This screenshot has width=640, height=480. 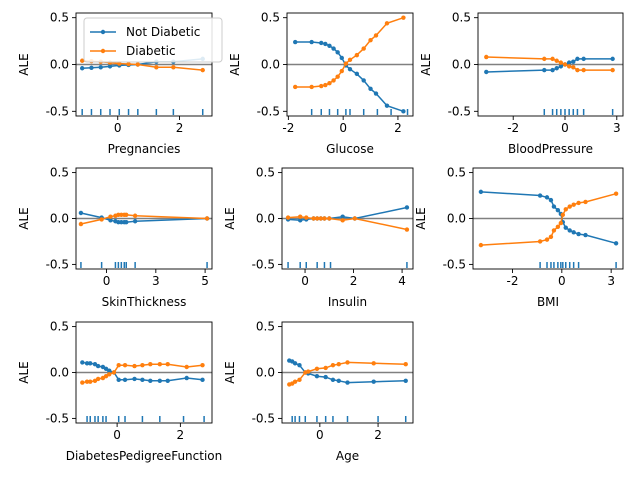 What do you see at coordinates (513, 128) in the screenshot?
I see `x-tick-label: -2` at bounding box center [513, 128].